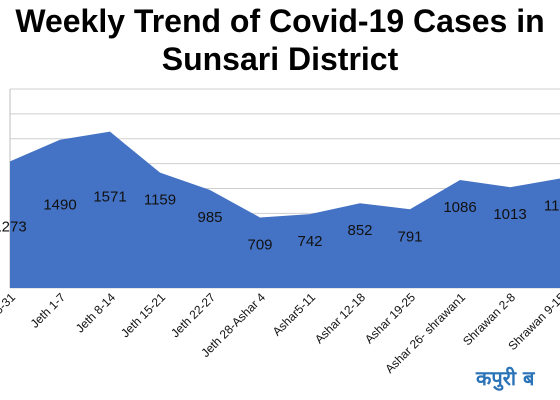  I want to click on data-label: 1100, so click(552, 206).